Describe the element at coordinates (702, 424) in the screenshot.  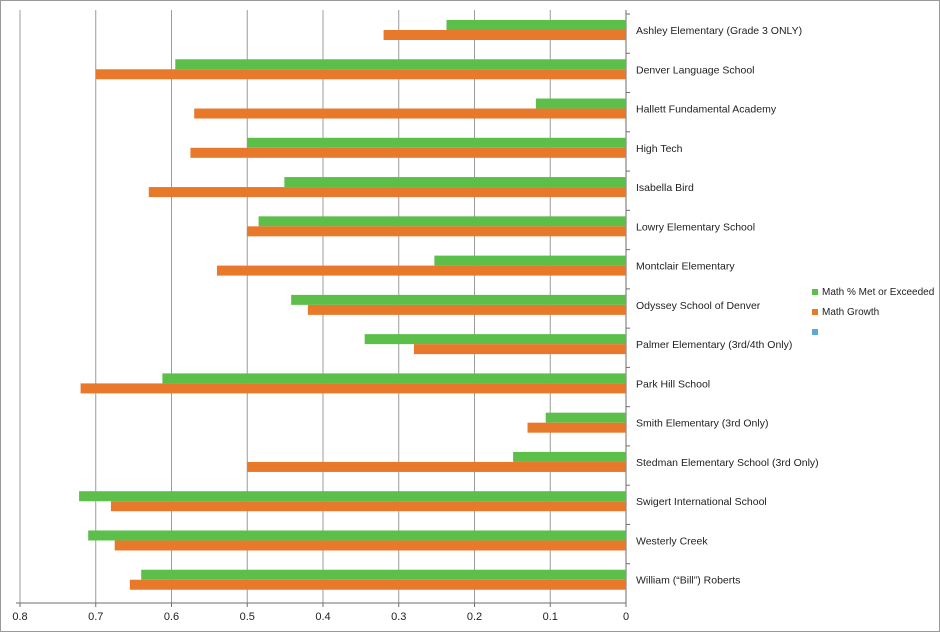
I see `category-label: Smith Elementary (3rd Only)` at that location.